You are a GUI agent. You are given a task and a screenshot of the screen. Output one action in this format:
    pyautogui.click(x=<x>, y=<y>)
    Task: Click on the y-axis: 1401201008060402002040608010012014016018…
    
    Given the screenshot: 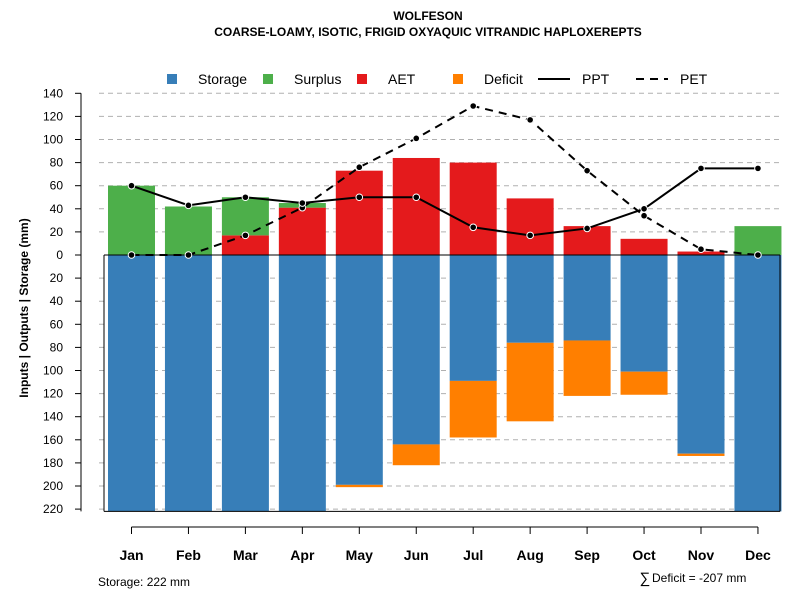 What is the action you would take?
    pyautogui.click(x=62, y=301)
    